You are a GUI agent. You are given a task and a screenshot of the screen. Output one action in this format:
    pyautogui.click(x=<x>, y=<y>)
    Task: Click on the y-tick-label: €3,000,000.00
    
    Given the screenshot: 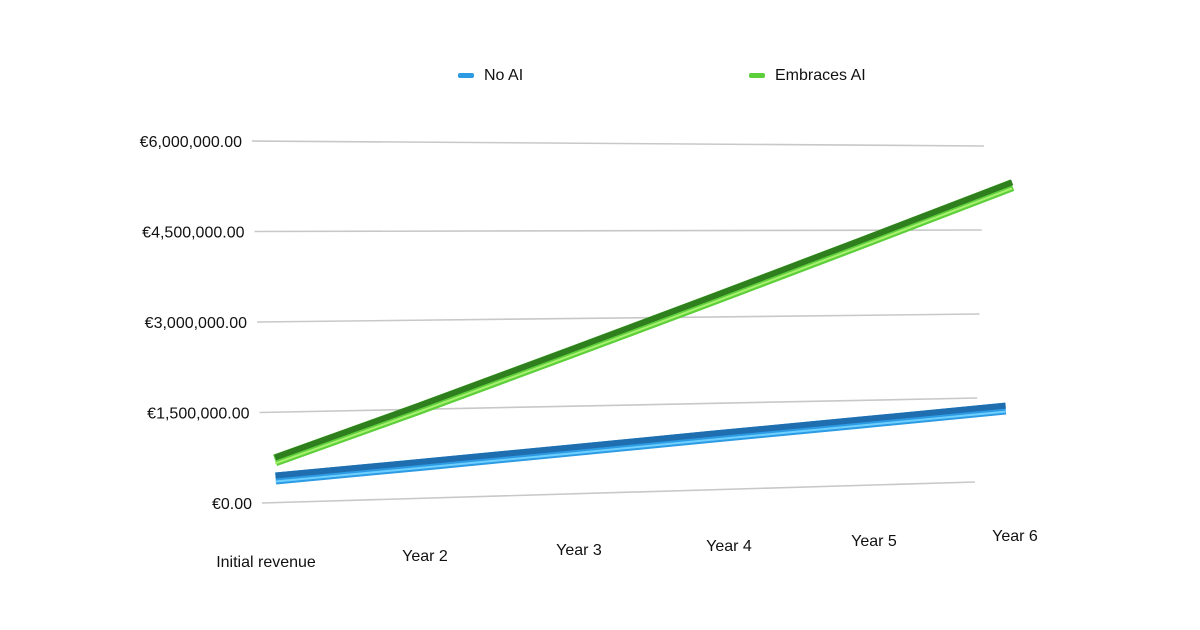 What is the action you would take?
    pyautogui.click(x=196, y=323)
    